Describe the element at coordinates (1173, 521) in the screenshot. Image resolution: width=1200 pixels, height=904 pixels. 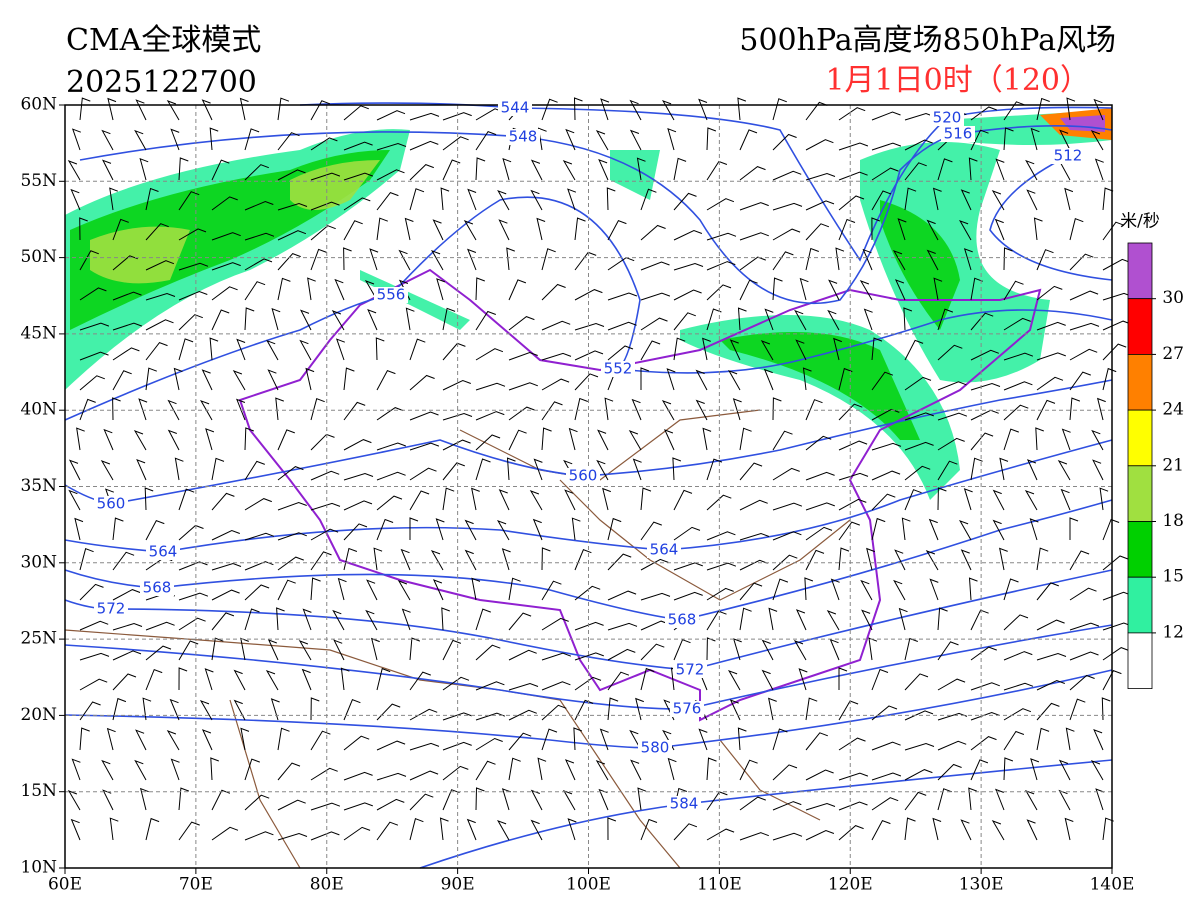
I see `colorbar-label: 18` at that location.